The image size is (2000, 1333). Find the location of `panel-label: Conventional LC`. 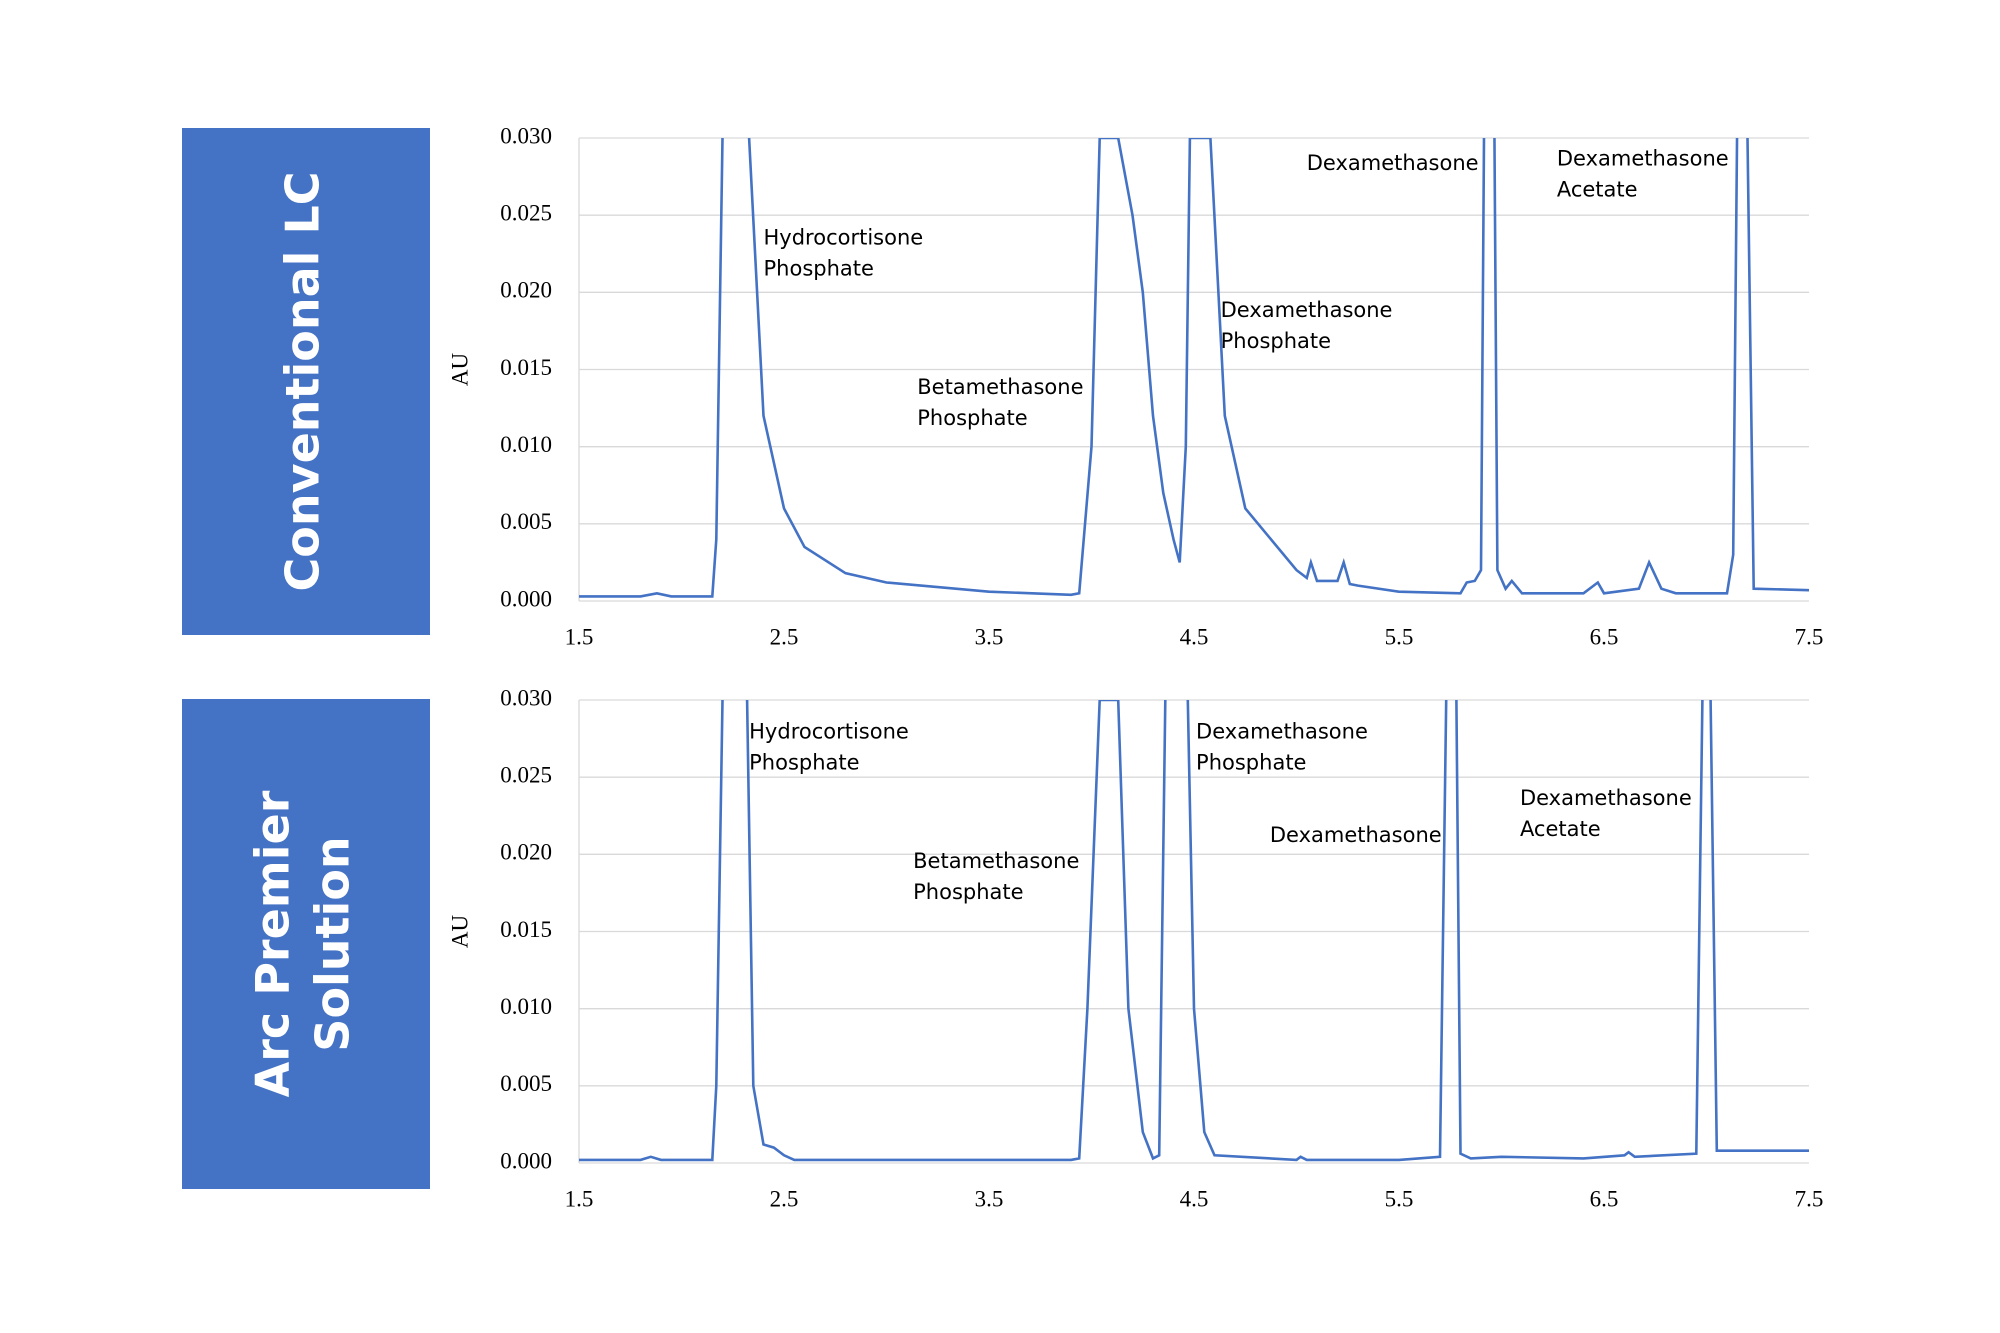

panel-label: Conventional LC is located at coordinates (303, 381).